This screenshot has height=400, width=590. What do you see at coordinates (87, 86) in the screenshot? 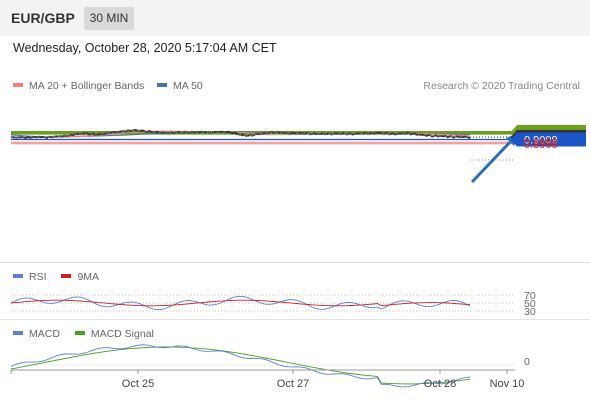
I see `legend-ma20-label: MA 20 + Bollinger Bands` at bounding box center [87, 86].